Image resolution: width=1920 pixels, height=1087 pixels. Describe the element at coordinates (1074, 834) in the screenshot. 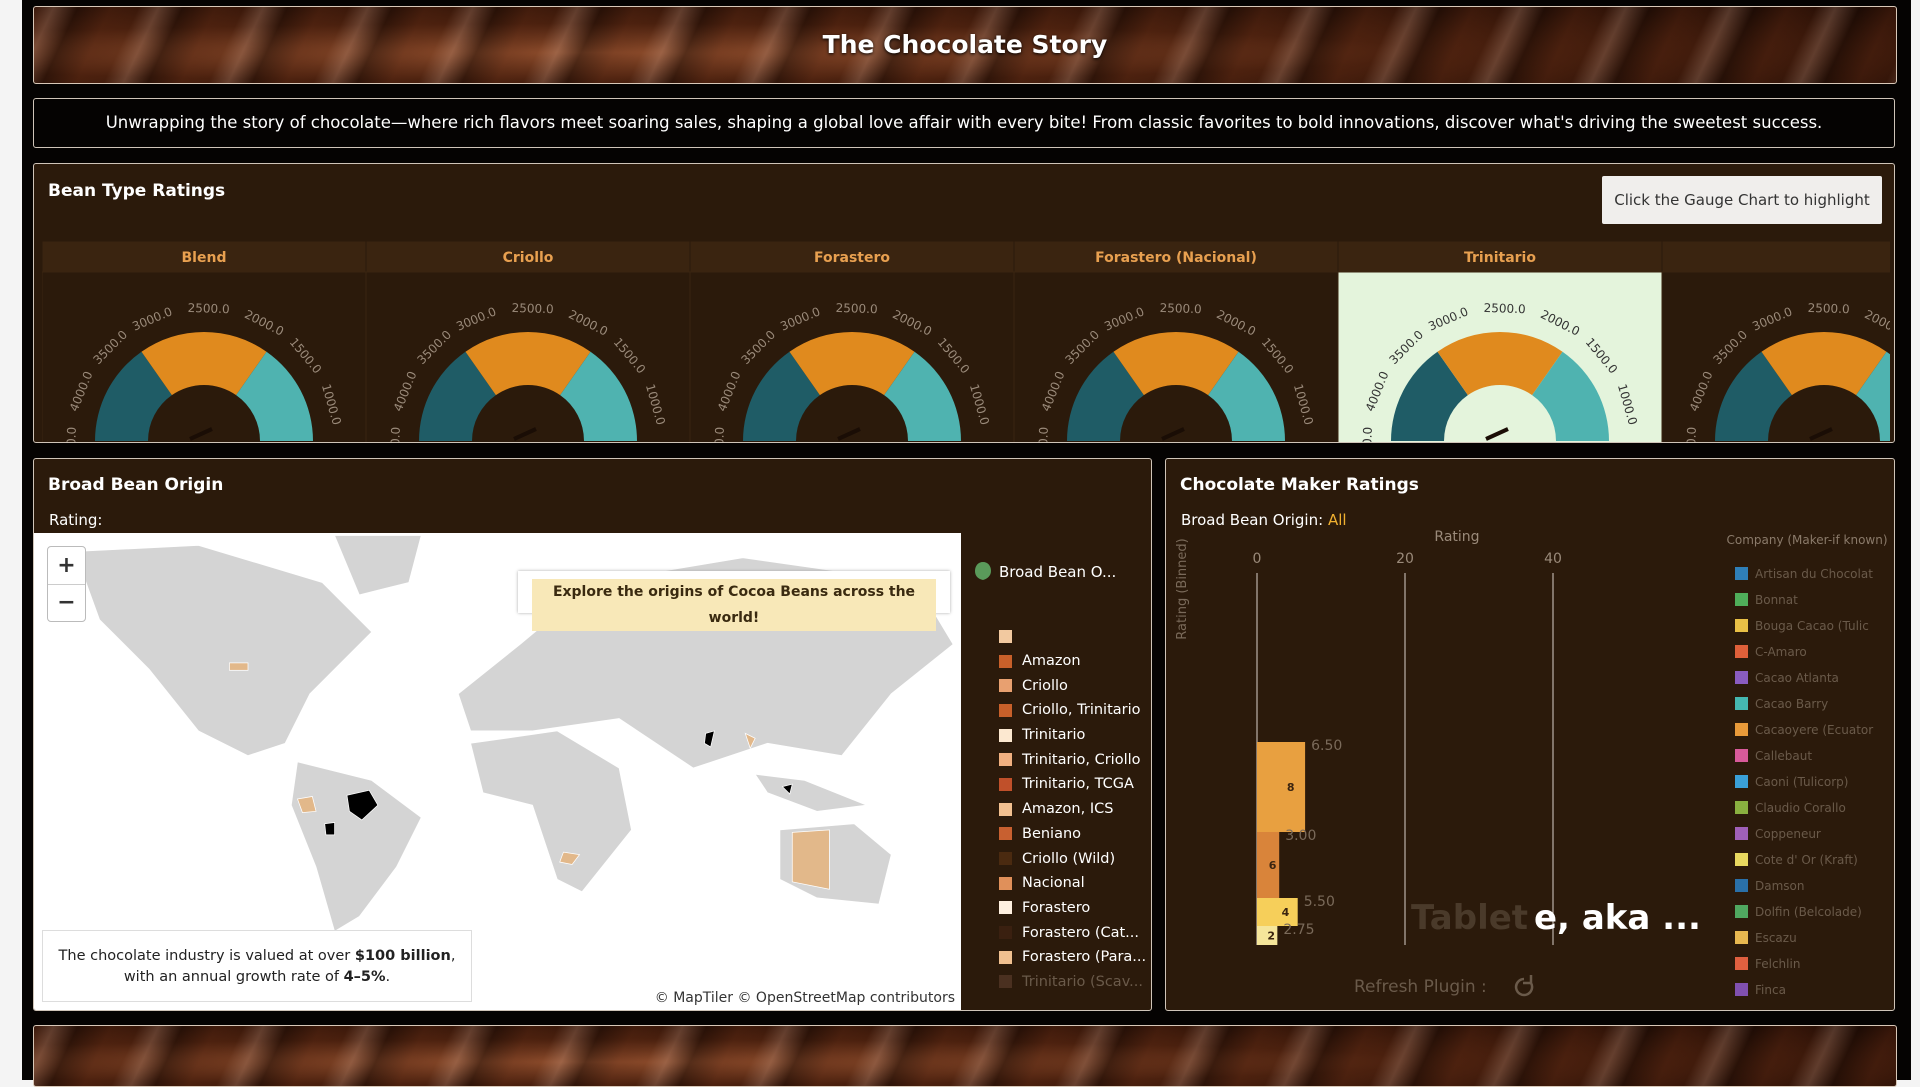

I see `legend-item: Beniano` at that location.